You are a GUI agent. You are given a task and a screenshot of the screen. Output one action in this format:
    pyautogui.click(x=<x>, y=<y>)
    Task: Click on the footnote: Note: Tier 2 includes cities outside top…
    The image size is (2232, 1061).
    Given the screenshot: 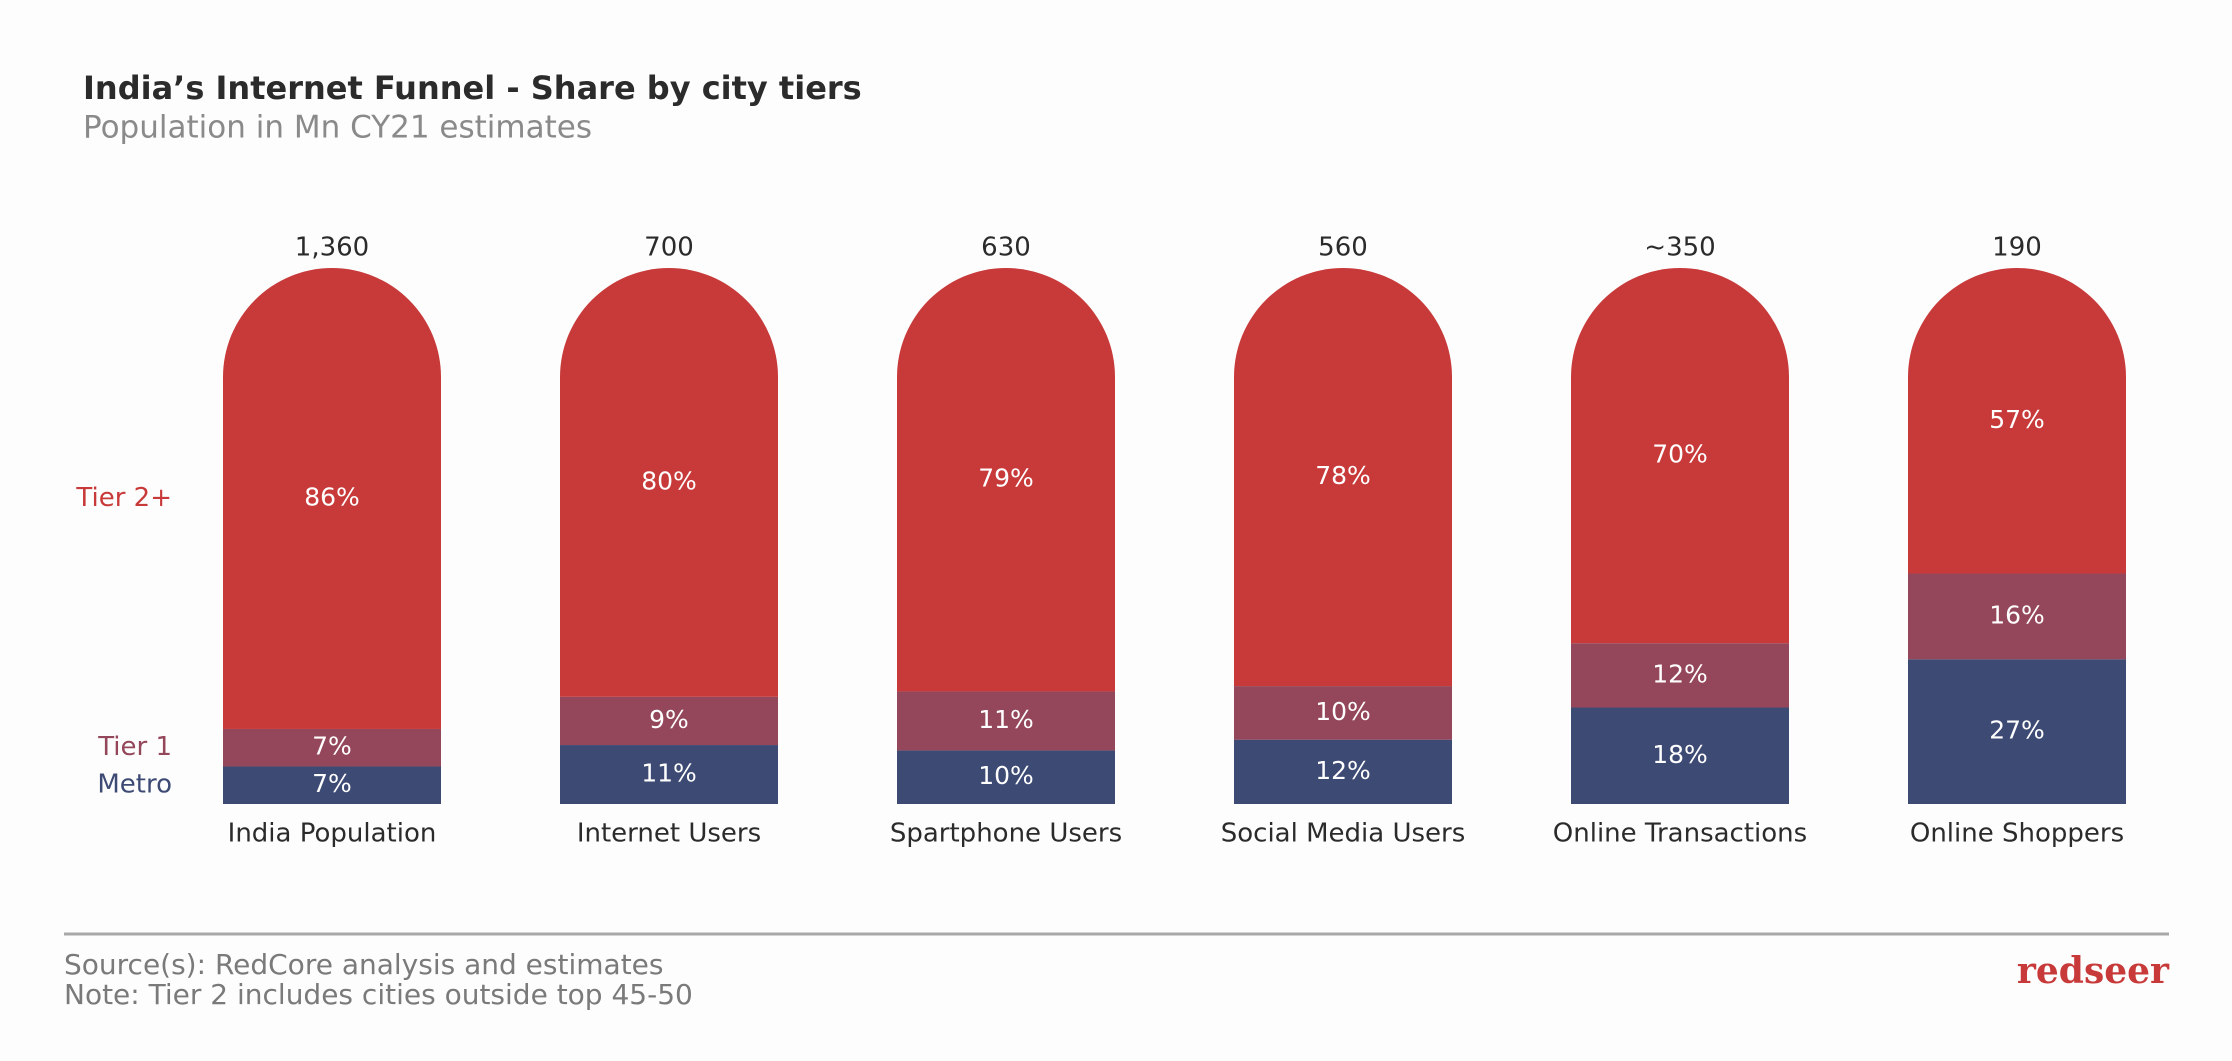 What is the action you would take?
    pyautogui.click(x=378, y=994)
    